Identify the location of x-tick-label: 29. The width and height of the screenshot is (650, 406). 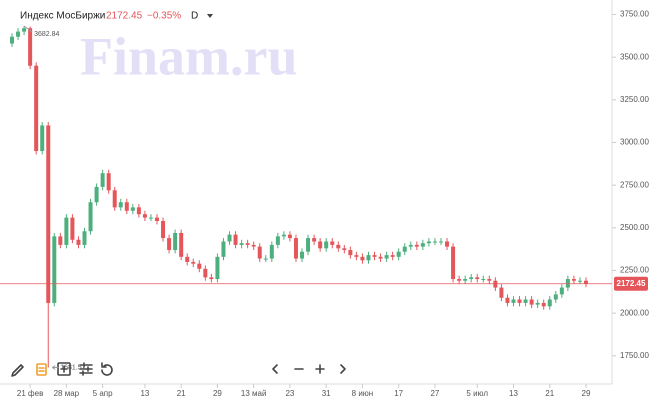
(586, 393).